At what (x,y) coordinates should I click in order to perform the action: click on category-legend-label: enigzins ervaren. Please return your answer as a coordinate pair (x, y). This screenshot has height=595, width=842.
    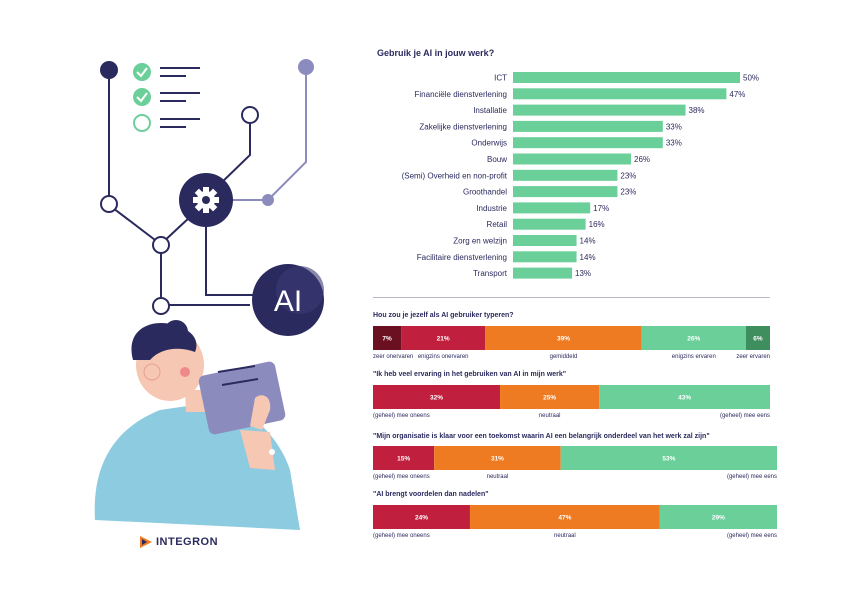
    Looking at the image, I should click on (694, 357).